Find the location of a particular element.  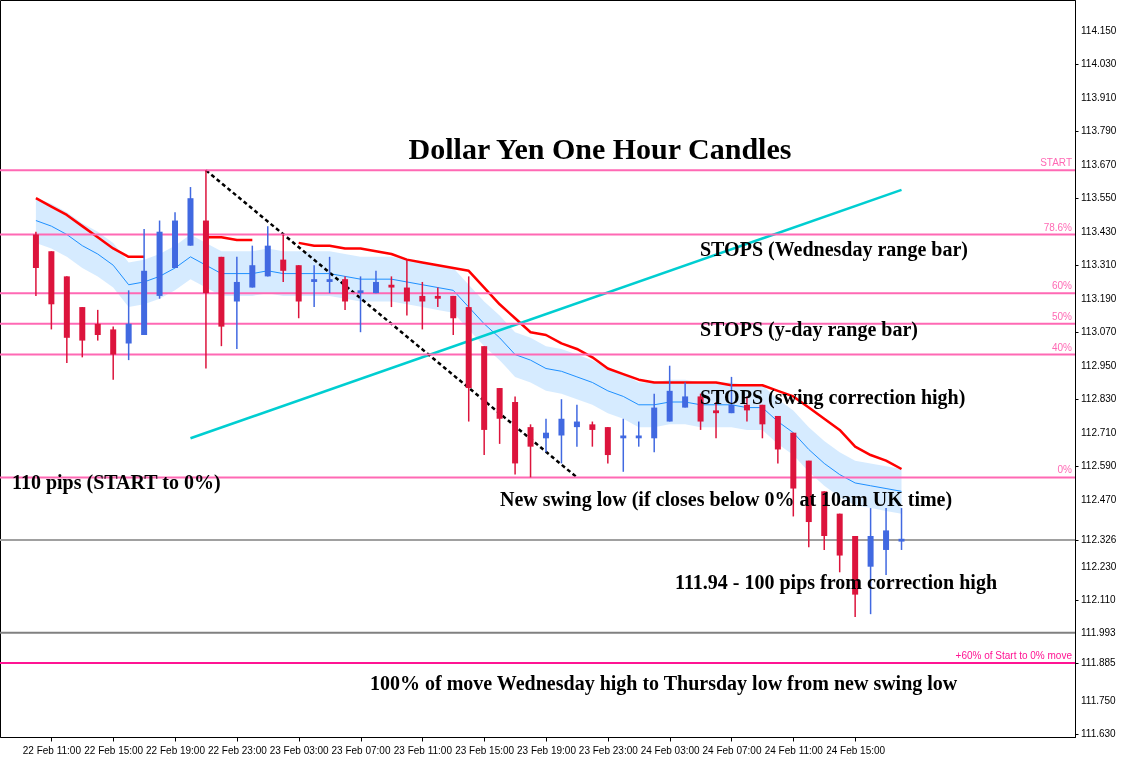

y-tick-label: 112.230 is located at coordinates (1099, 566).